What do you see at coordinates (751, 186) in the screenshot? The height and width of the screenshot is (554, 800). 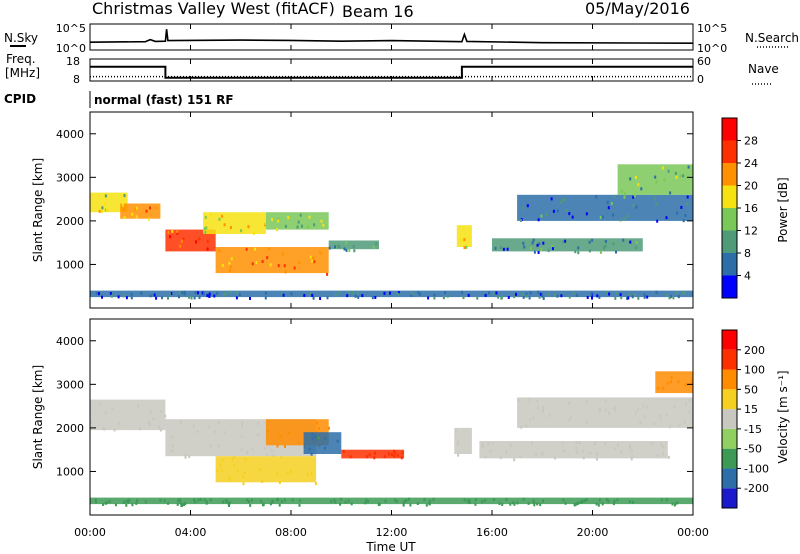 I see `power-colorbar-tick-label: 20` at bounding box center [751, 186].